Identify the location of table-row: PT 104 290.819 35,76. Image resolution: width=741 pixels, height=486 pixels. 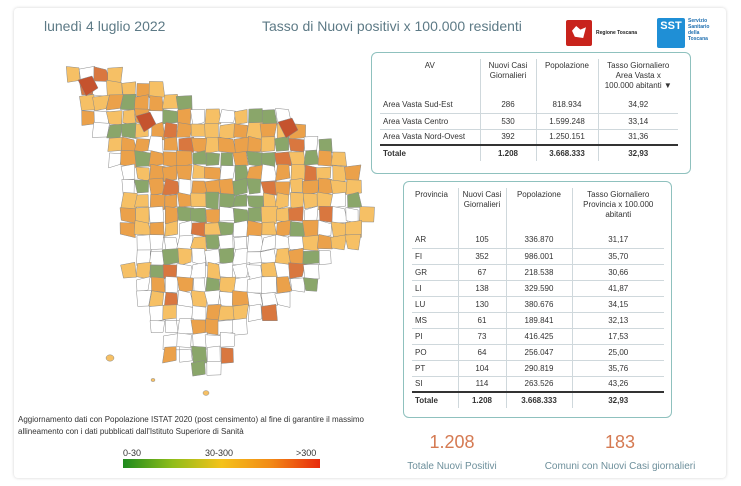
(538, 368).